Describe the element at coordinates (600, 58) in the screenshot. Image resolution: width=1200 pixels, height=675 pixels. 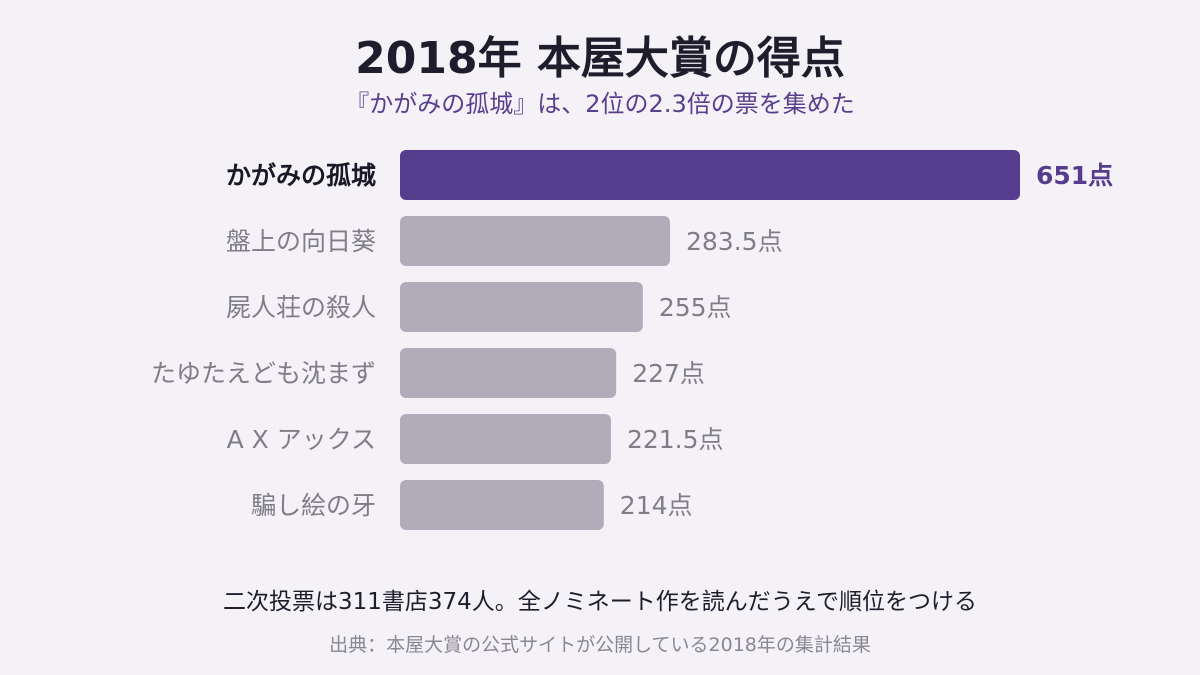
I see `chart-title: 2018年 本屋大賞の得点` at that location.